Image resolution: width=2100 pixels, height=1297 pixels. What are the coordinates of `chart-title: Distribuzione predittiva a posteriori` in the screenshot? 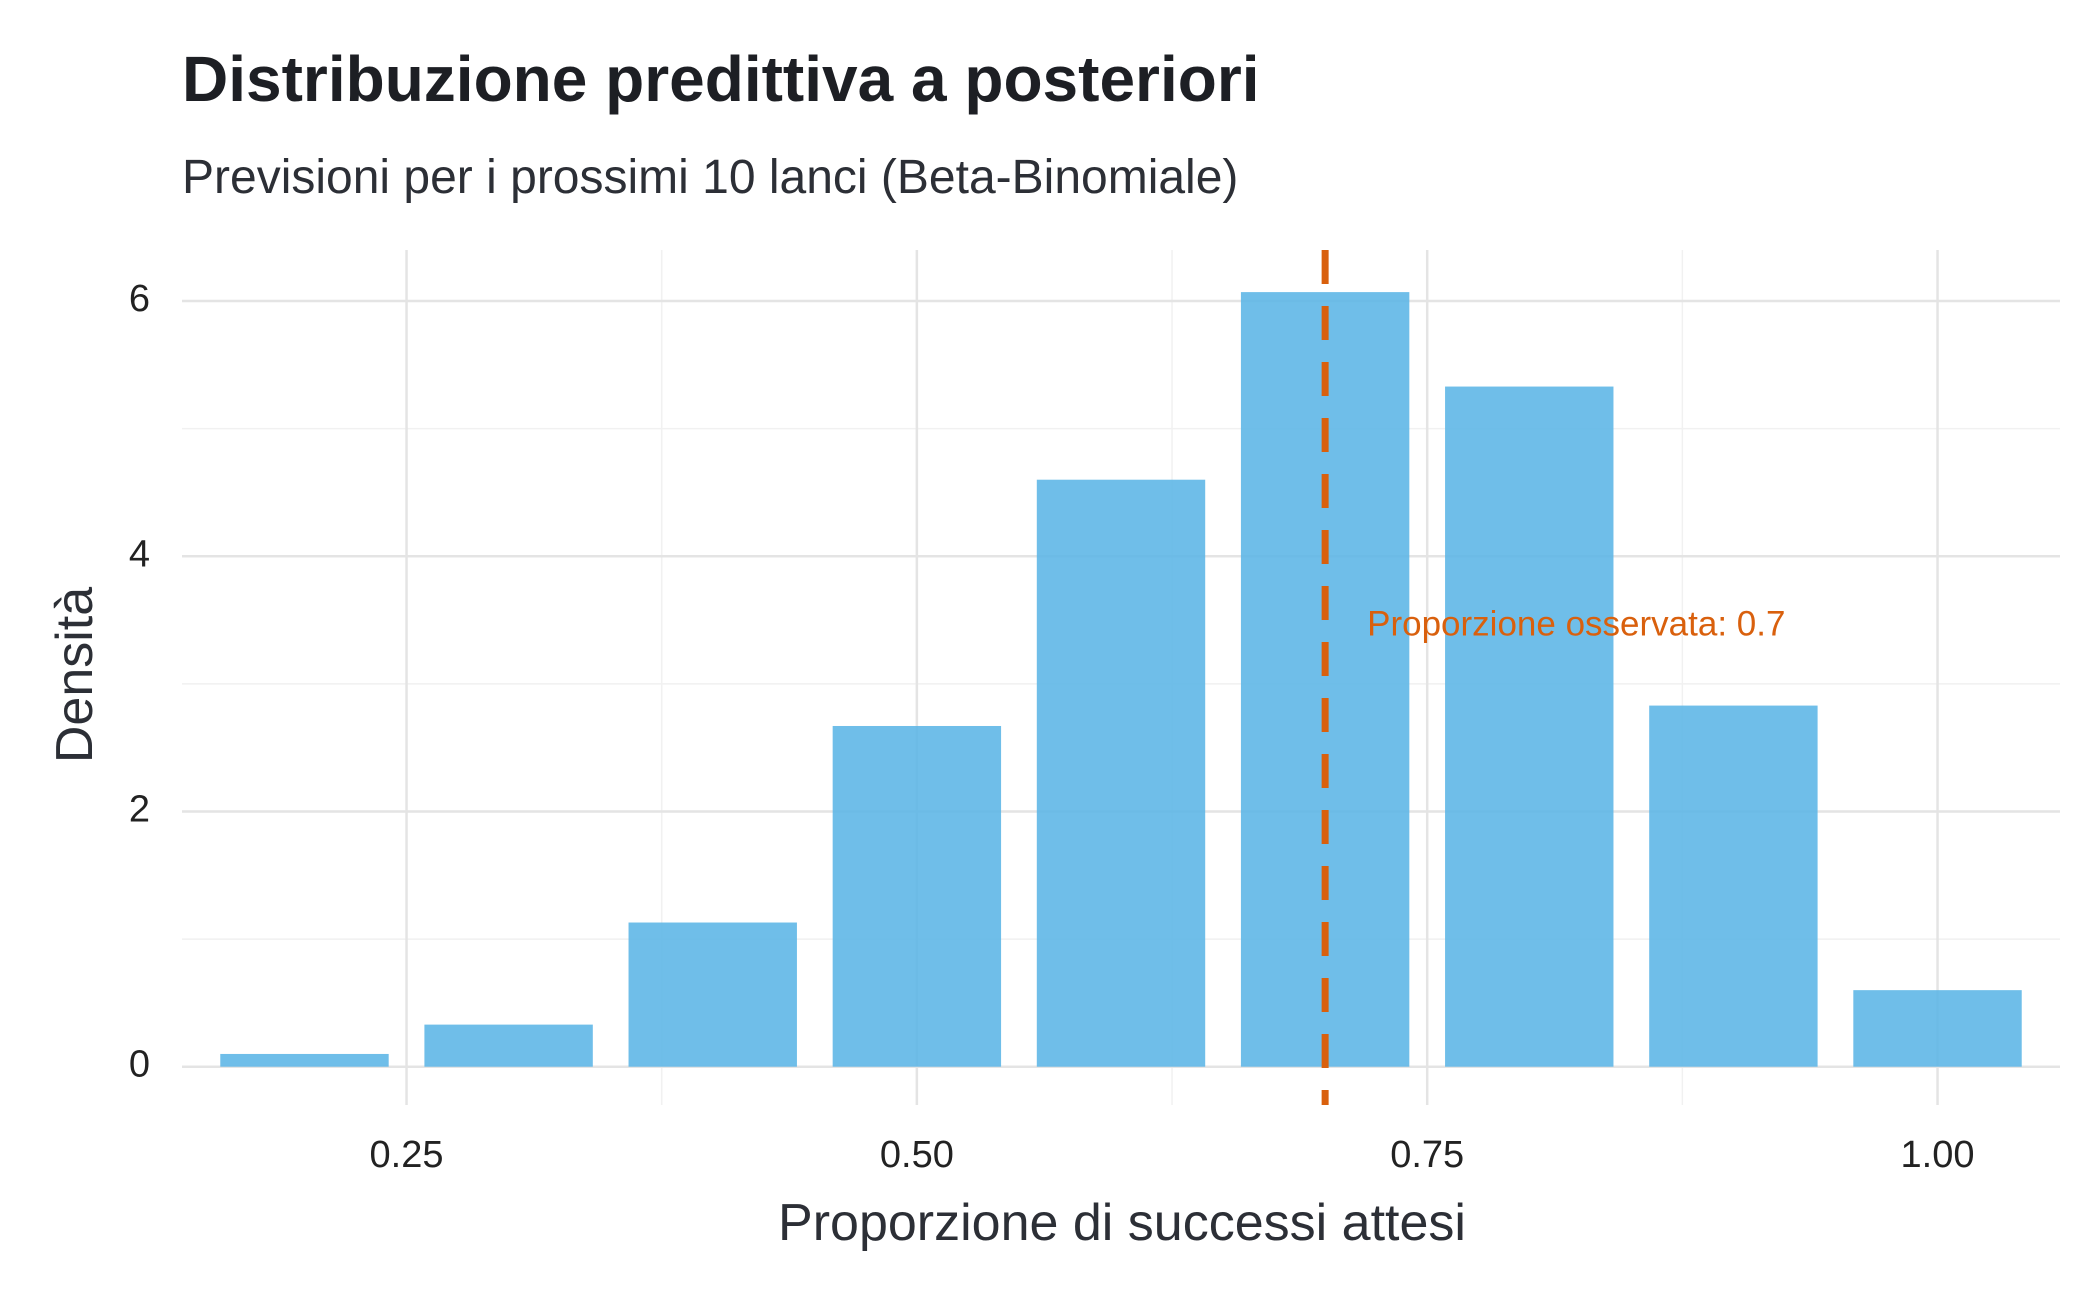 It's located at (721, 79).